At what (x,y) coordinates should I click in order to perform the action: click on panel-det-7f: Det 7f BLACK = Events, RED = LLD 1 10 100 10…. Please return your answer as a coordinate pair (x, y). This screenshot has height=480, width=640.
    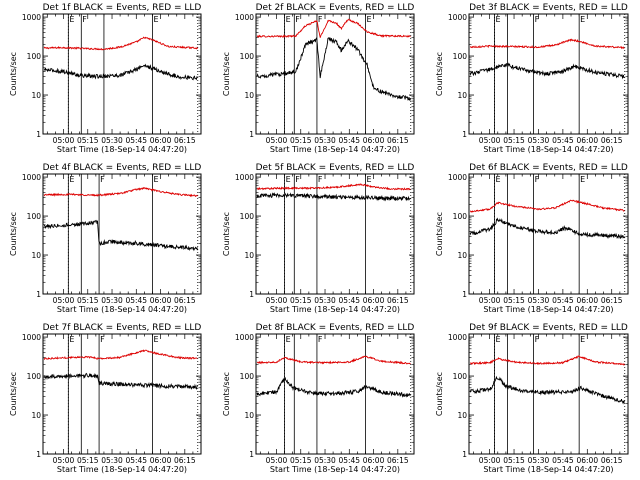
    Looking at the image, I should click on (105, 398).